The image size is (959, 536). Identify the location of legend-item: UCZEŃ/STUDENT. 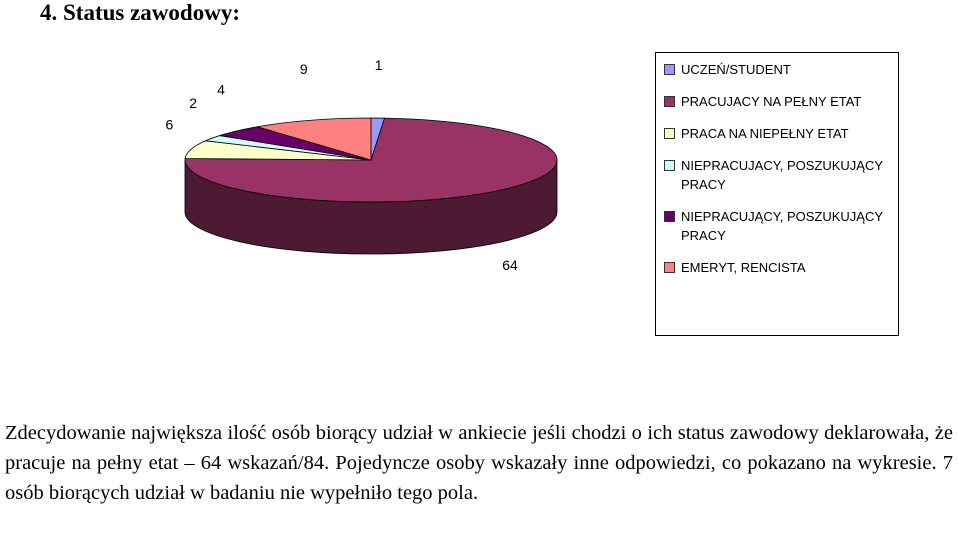
(781, 69).